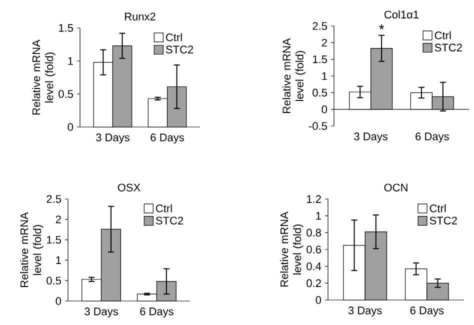 This screenshot has height=325, width=474. Describe the element at coordinates (401, 14) in the screenshot. I see `chart-title: Col1α1` at that location.